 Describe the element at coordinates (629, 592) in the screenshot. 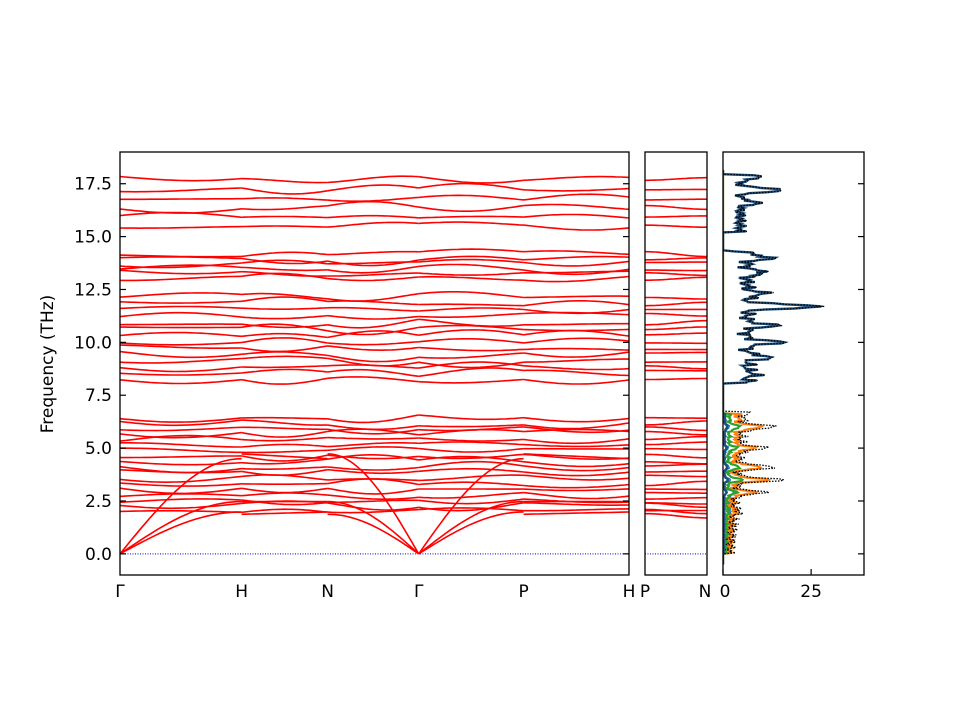

I see `x-tick-label: H` at that location.